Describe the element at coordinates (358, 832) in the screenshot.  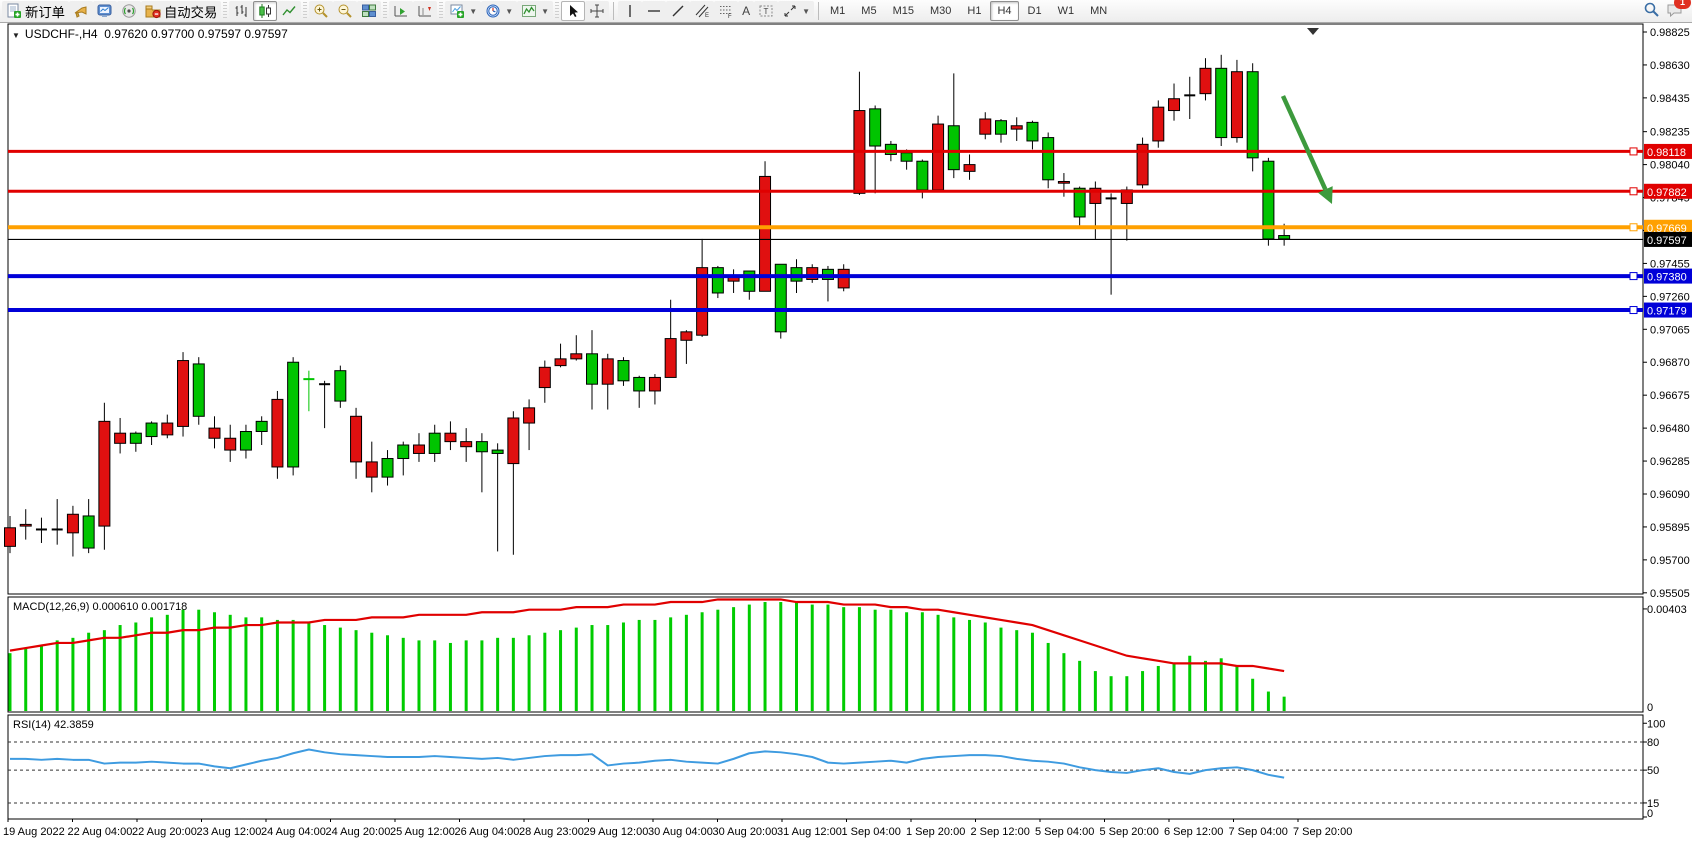
I see `time-tick-label: 24 Aug 20:00` at that location.